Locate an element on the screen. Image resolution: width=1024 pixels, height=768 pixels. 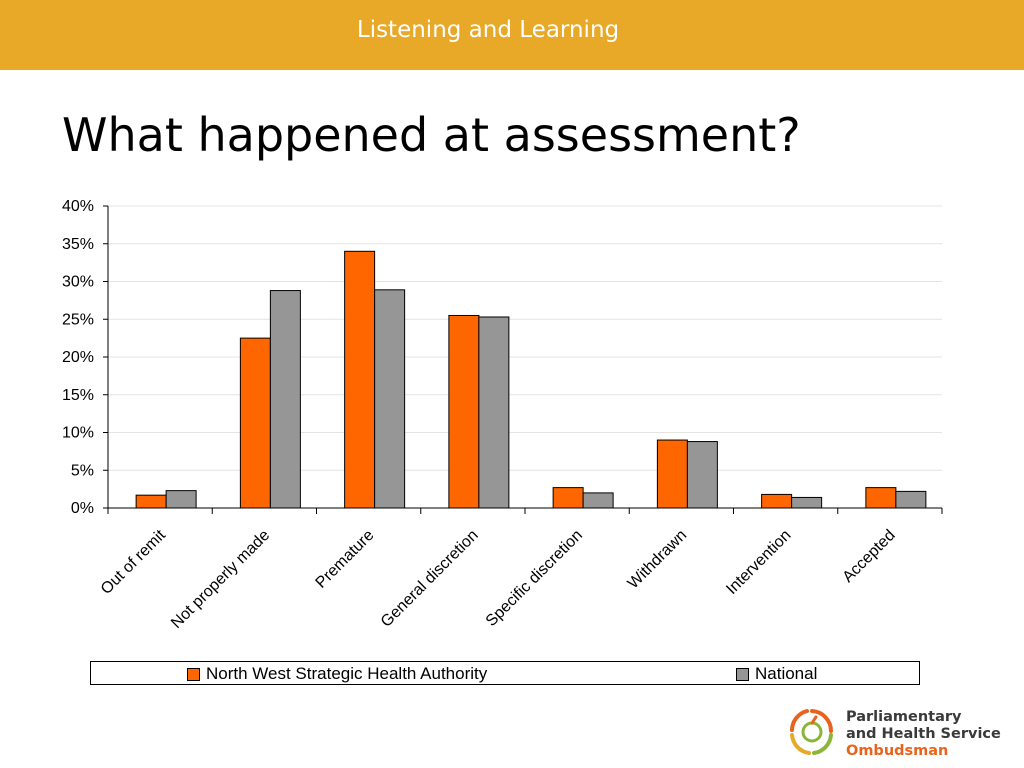
x-tick-label: Accepted is located at coordinates (869, 556).